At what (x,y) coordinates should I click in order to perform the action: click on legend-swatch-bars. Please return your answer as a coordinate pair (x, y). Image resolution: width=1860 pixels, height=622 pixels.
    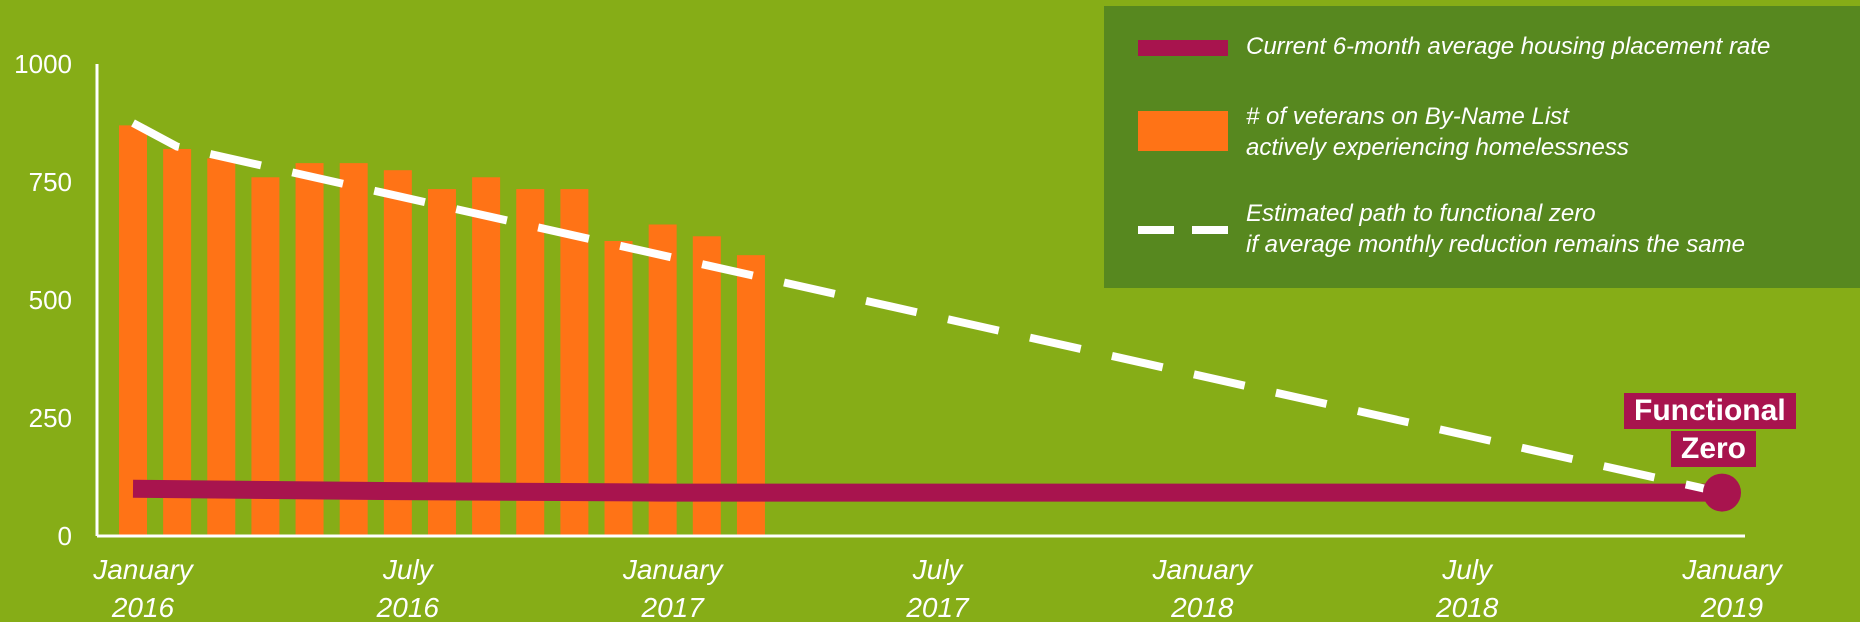
    Looking at the image, I should click on (1183, 131).